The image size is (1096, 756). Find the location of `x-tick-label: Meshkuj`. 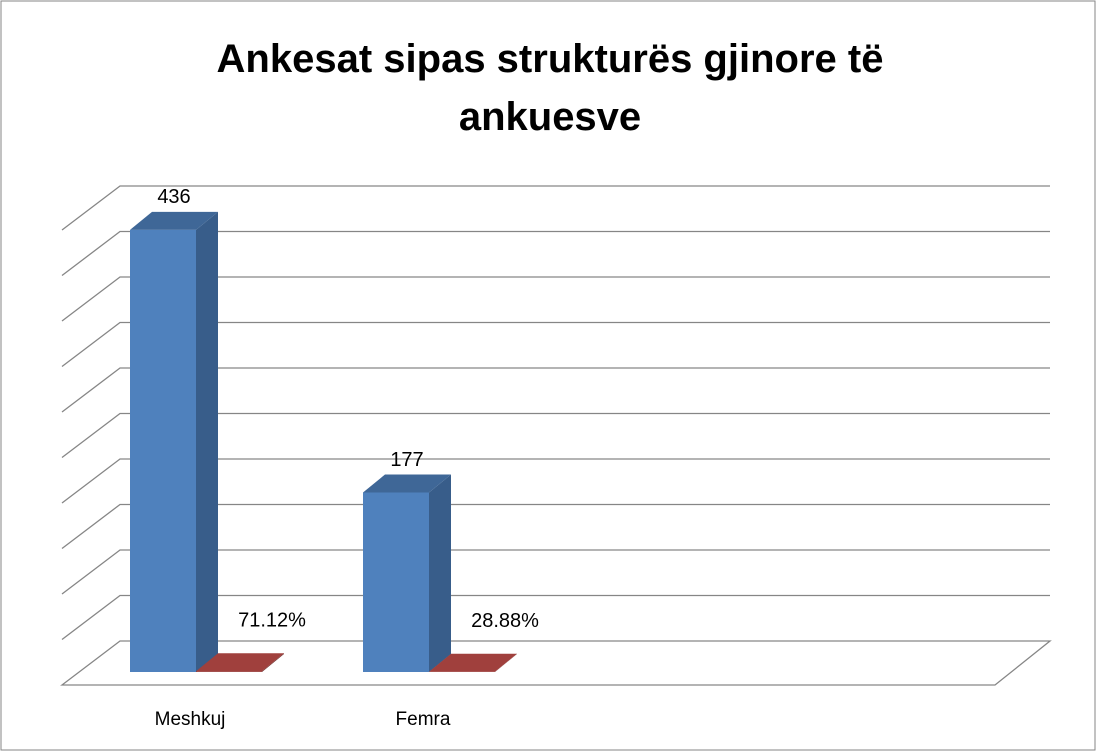

x-tick-label: Meshkuj is located at coordinates (190, 719).